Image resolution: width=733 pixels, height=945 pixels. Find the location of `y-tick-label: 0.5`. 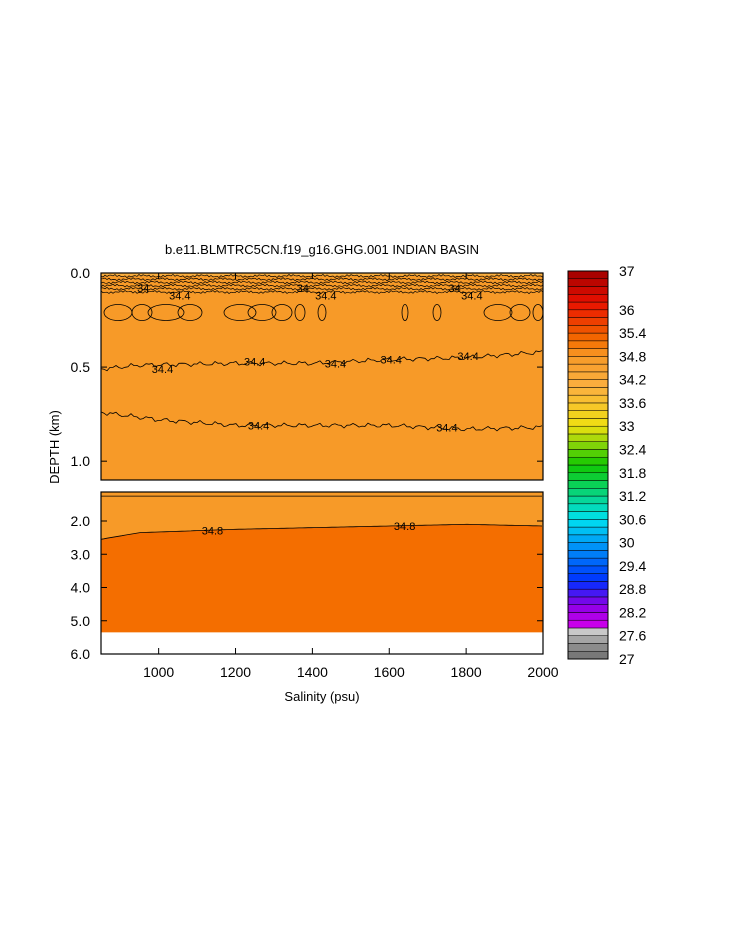

y-tick-label: 0.5 is located at coordinates (81, 367).